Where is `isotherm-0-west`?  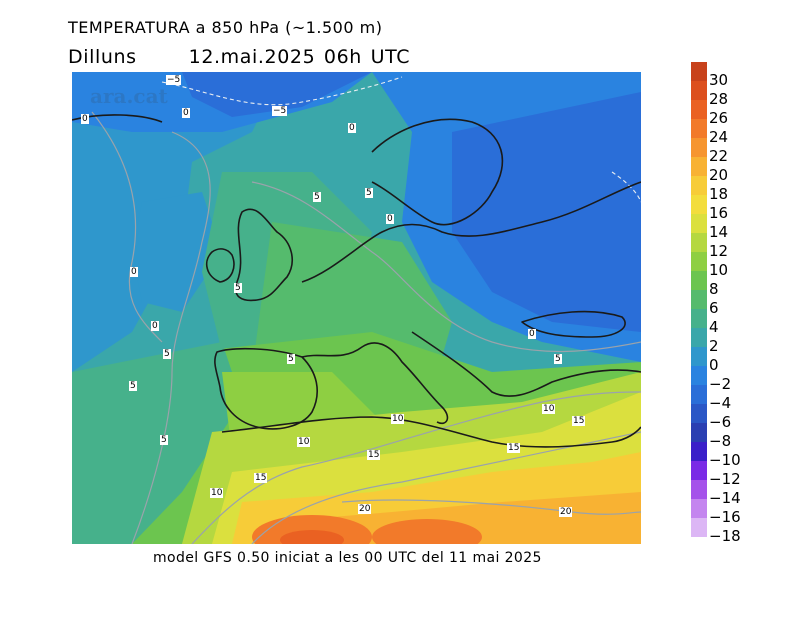
isotherm-0-west is located at coordinates (127, 227).